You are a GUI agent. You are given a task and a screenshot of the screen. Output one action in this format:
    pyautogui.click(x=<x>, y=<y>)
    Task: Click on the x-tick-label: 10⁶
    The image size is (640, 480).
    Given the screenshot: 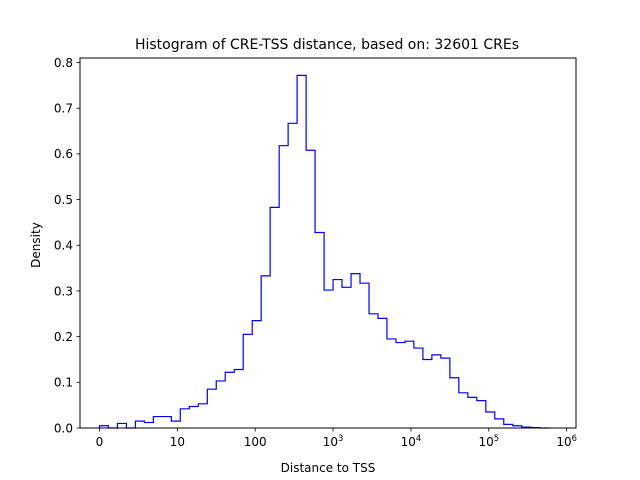 What is the action you would take?
    pyautogui.click(x=566, y=441)
    